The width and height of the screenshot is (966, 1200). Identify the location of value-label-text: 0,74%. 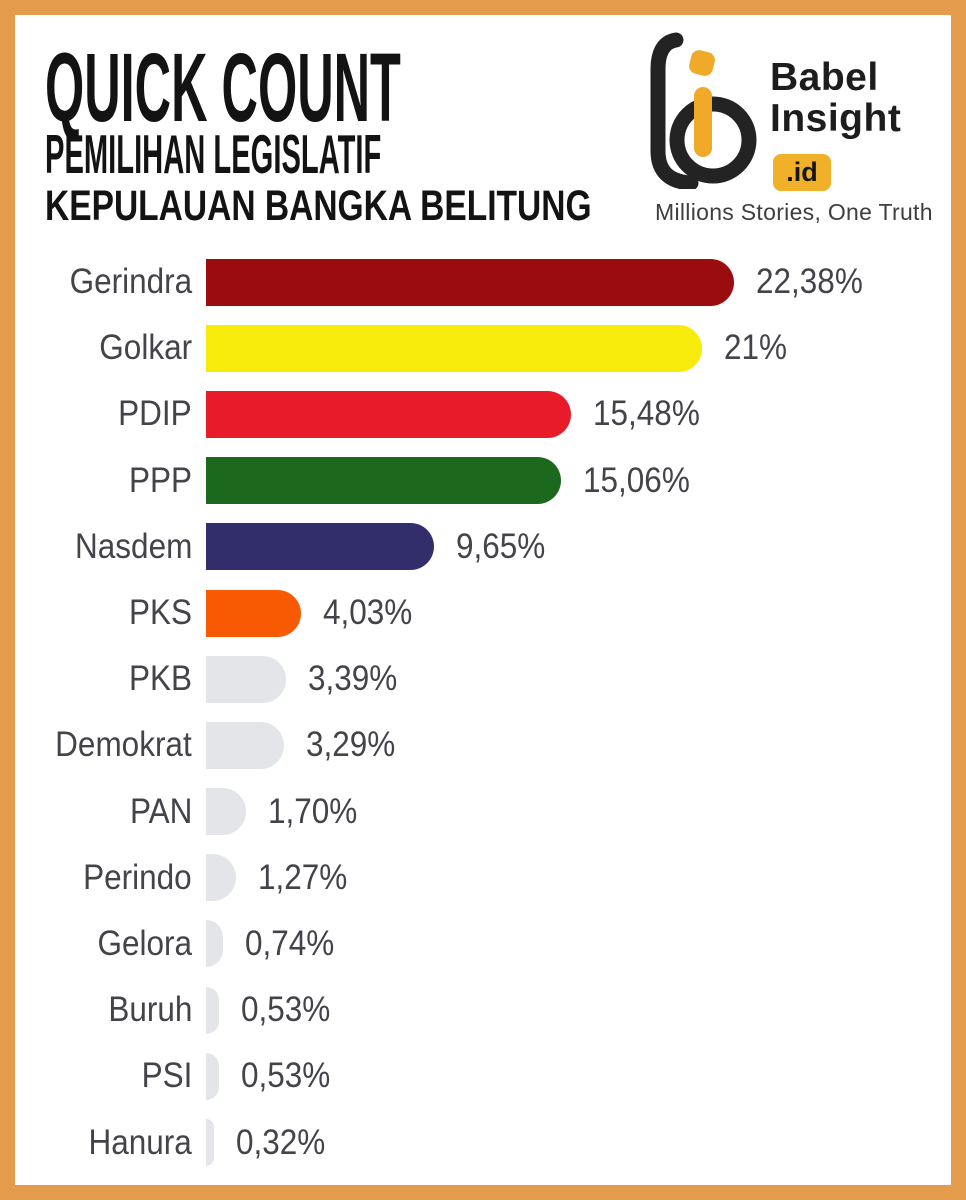
(290, 943).